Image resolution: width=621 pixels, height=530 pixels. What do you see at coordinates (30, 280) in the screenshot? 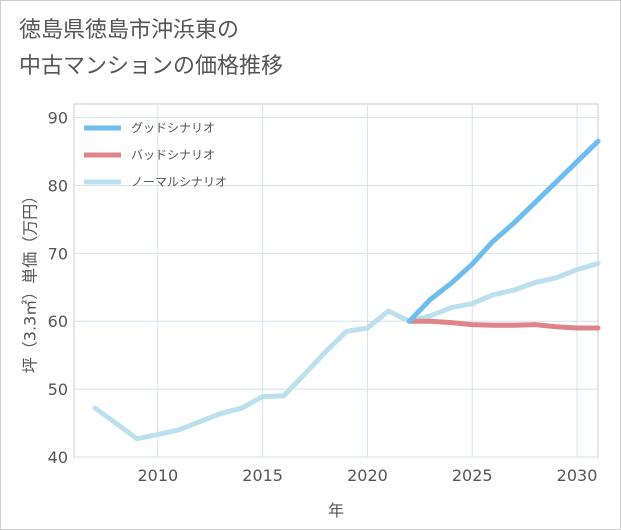
I see `y-axis-title: 坪（3.3㎡）単価（万円）` at bounding box center [30, 280].